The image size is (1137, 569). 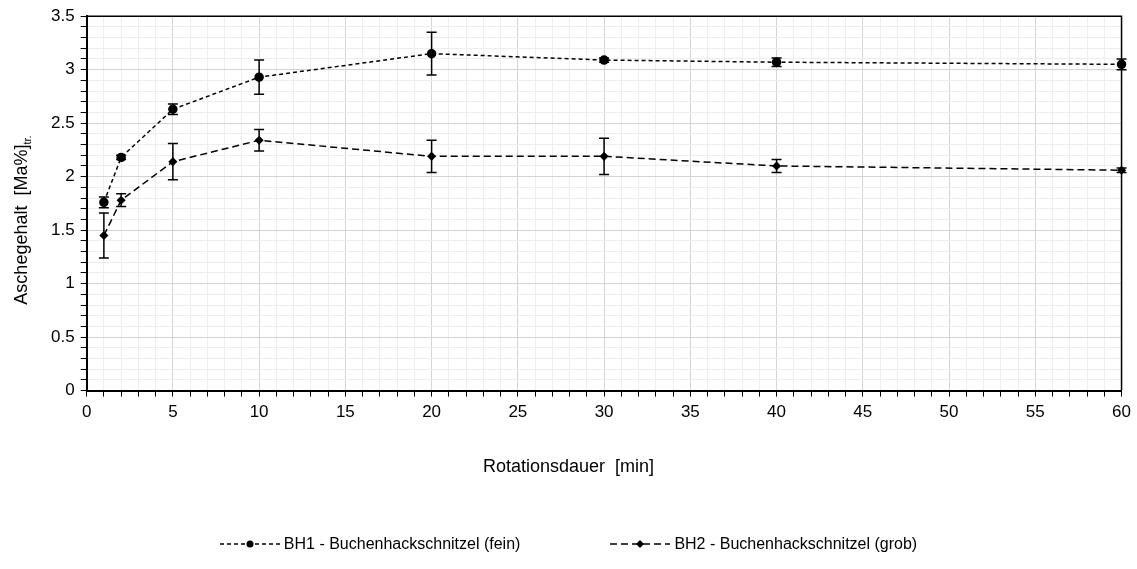 What do you see at coordinates (604, 412) in the screenshot?
I see `x-tick-label: 30` at bounding box center [604, 412].